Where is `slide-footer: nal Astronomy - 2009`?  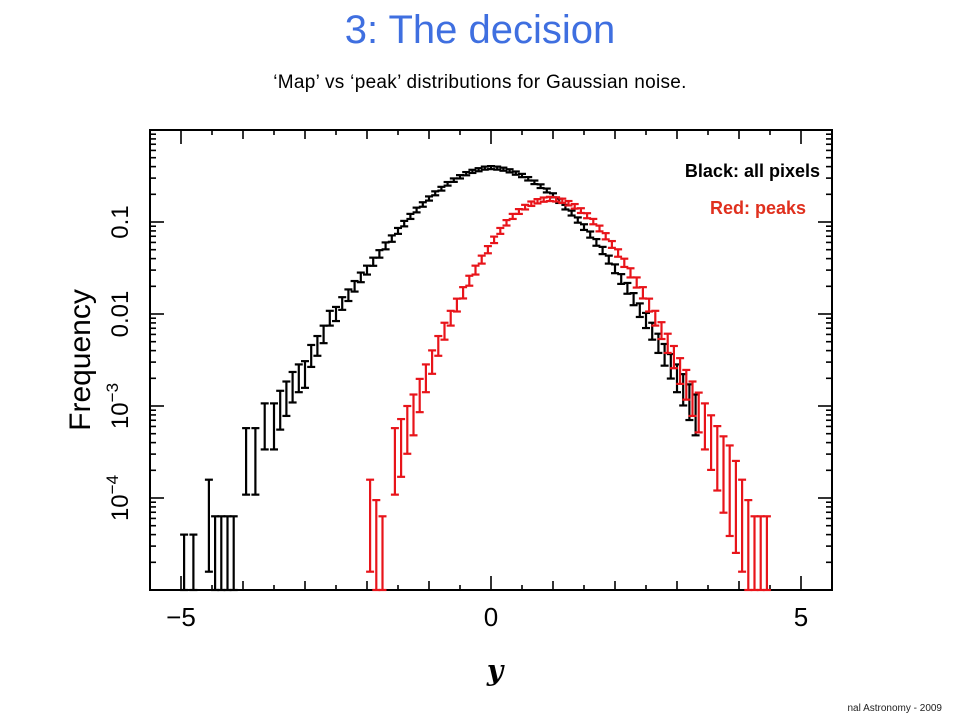
slide-footer: nal Astronomy - 2009 is located at coordinates (895, 708).